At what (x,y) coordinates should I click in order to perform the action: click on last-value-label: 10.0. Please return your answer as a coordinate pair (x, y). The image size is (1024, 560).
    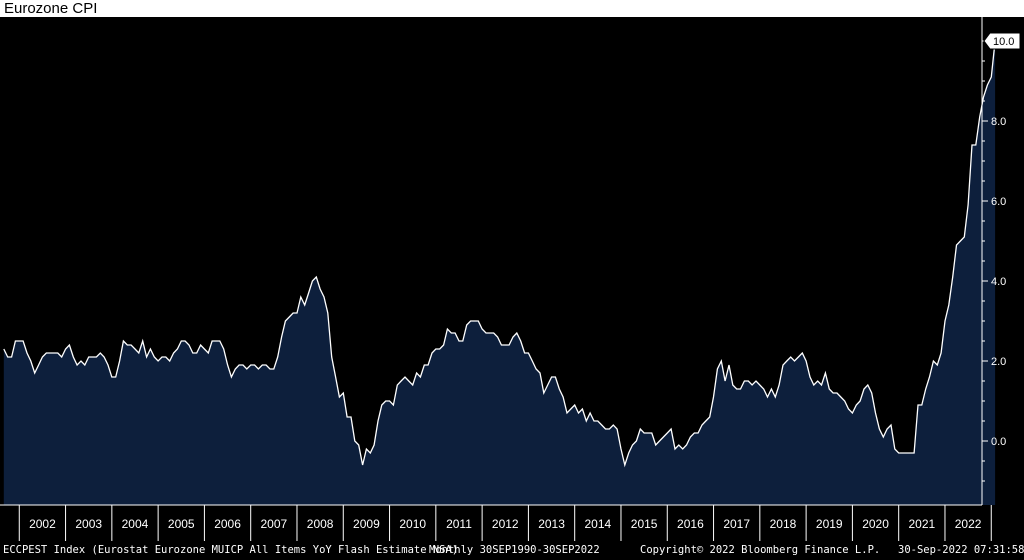
    Looking at the image, I should click on (1003, 42).